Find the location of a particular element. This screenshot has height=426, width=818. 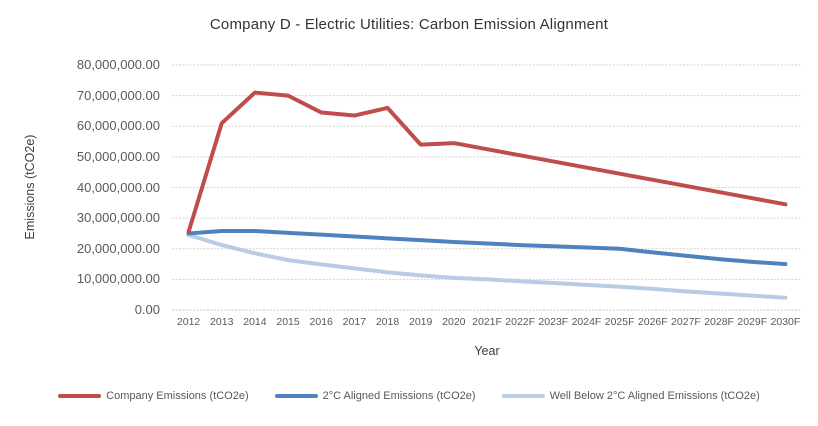

x-tick-label: 2012 is located at coordinates (188, 322).